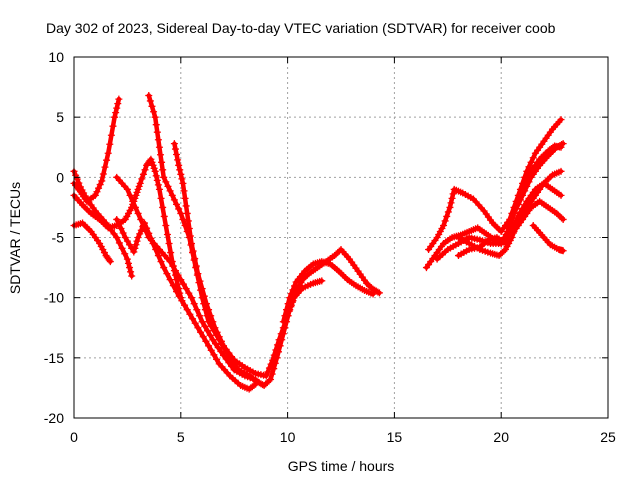  I want to click on y-tick-label: 5, so click(60, 117).